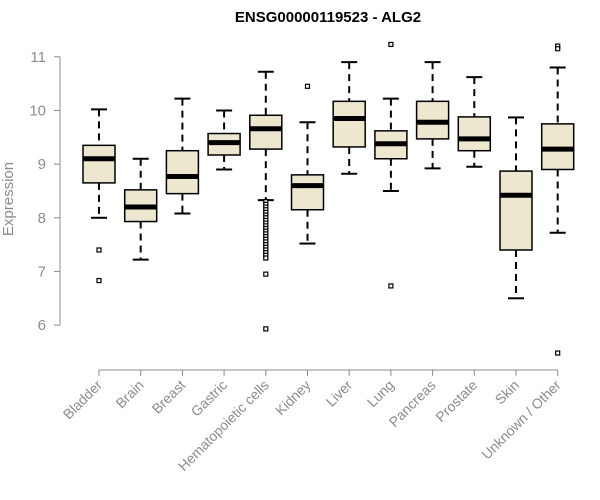 The height and width of the screenshot is (500, 600). Describe the element at coordinates (169, 397) in the screenshot. I see `x-tick-label: Breast` at that location.